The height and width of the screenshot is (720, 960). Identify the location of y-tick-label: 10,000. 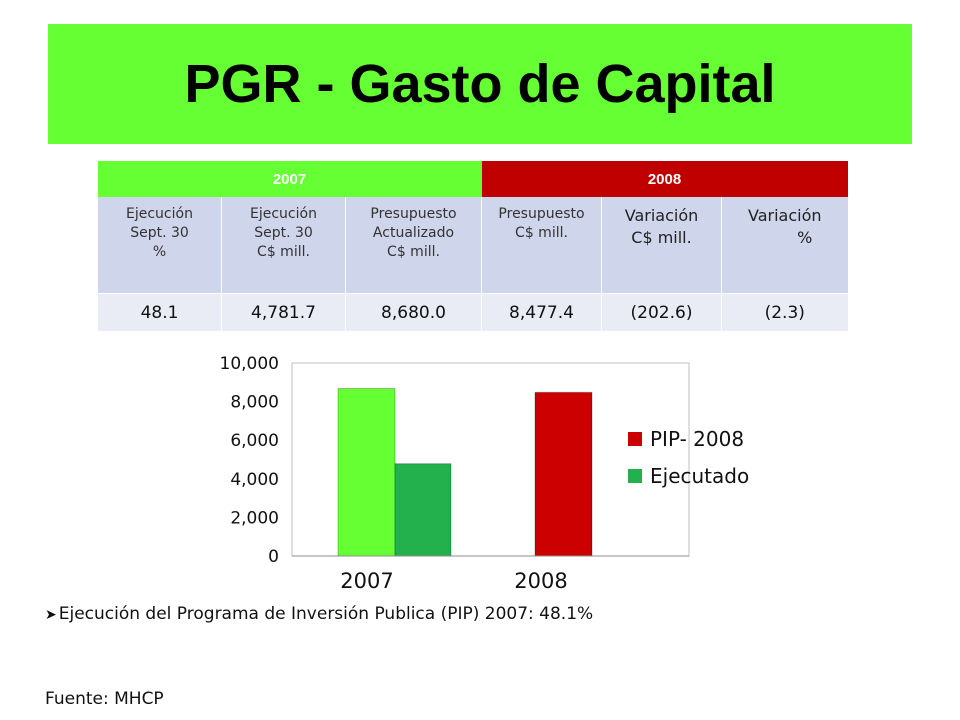
(249, 364).